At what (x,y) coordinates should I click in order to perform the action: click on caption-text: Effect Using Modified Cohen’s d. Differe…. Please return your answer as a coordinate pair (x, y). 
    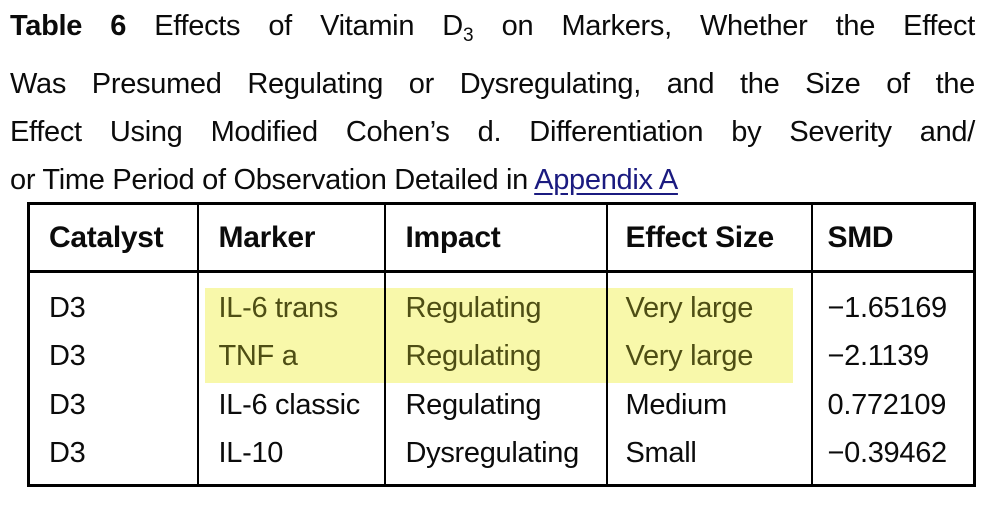
    Looking at the image, I should click on (492, 132).